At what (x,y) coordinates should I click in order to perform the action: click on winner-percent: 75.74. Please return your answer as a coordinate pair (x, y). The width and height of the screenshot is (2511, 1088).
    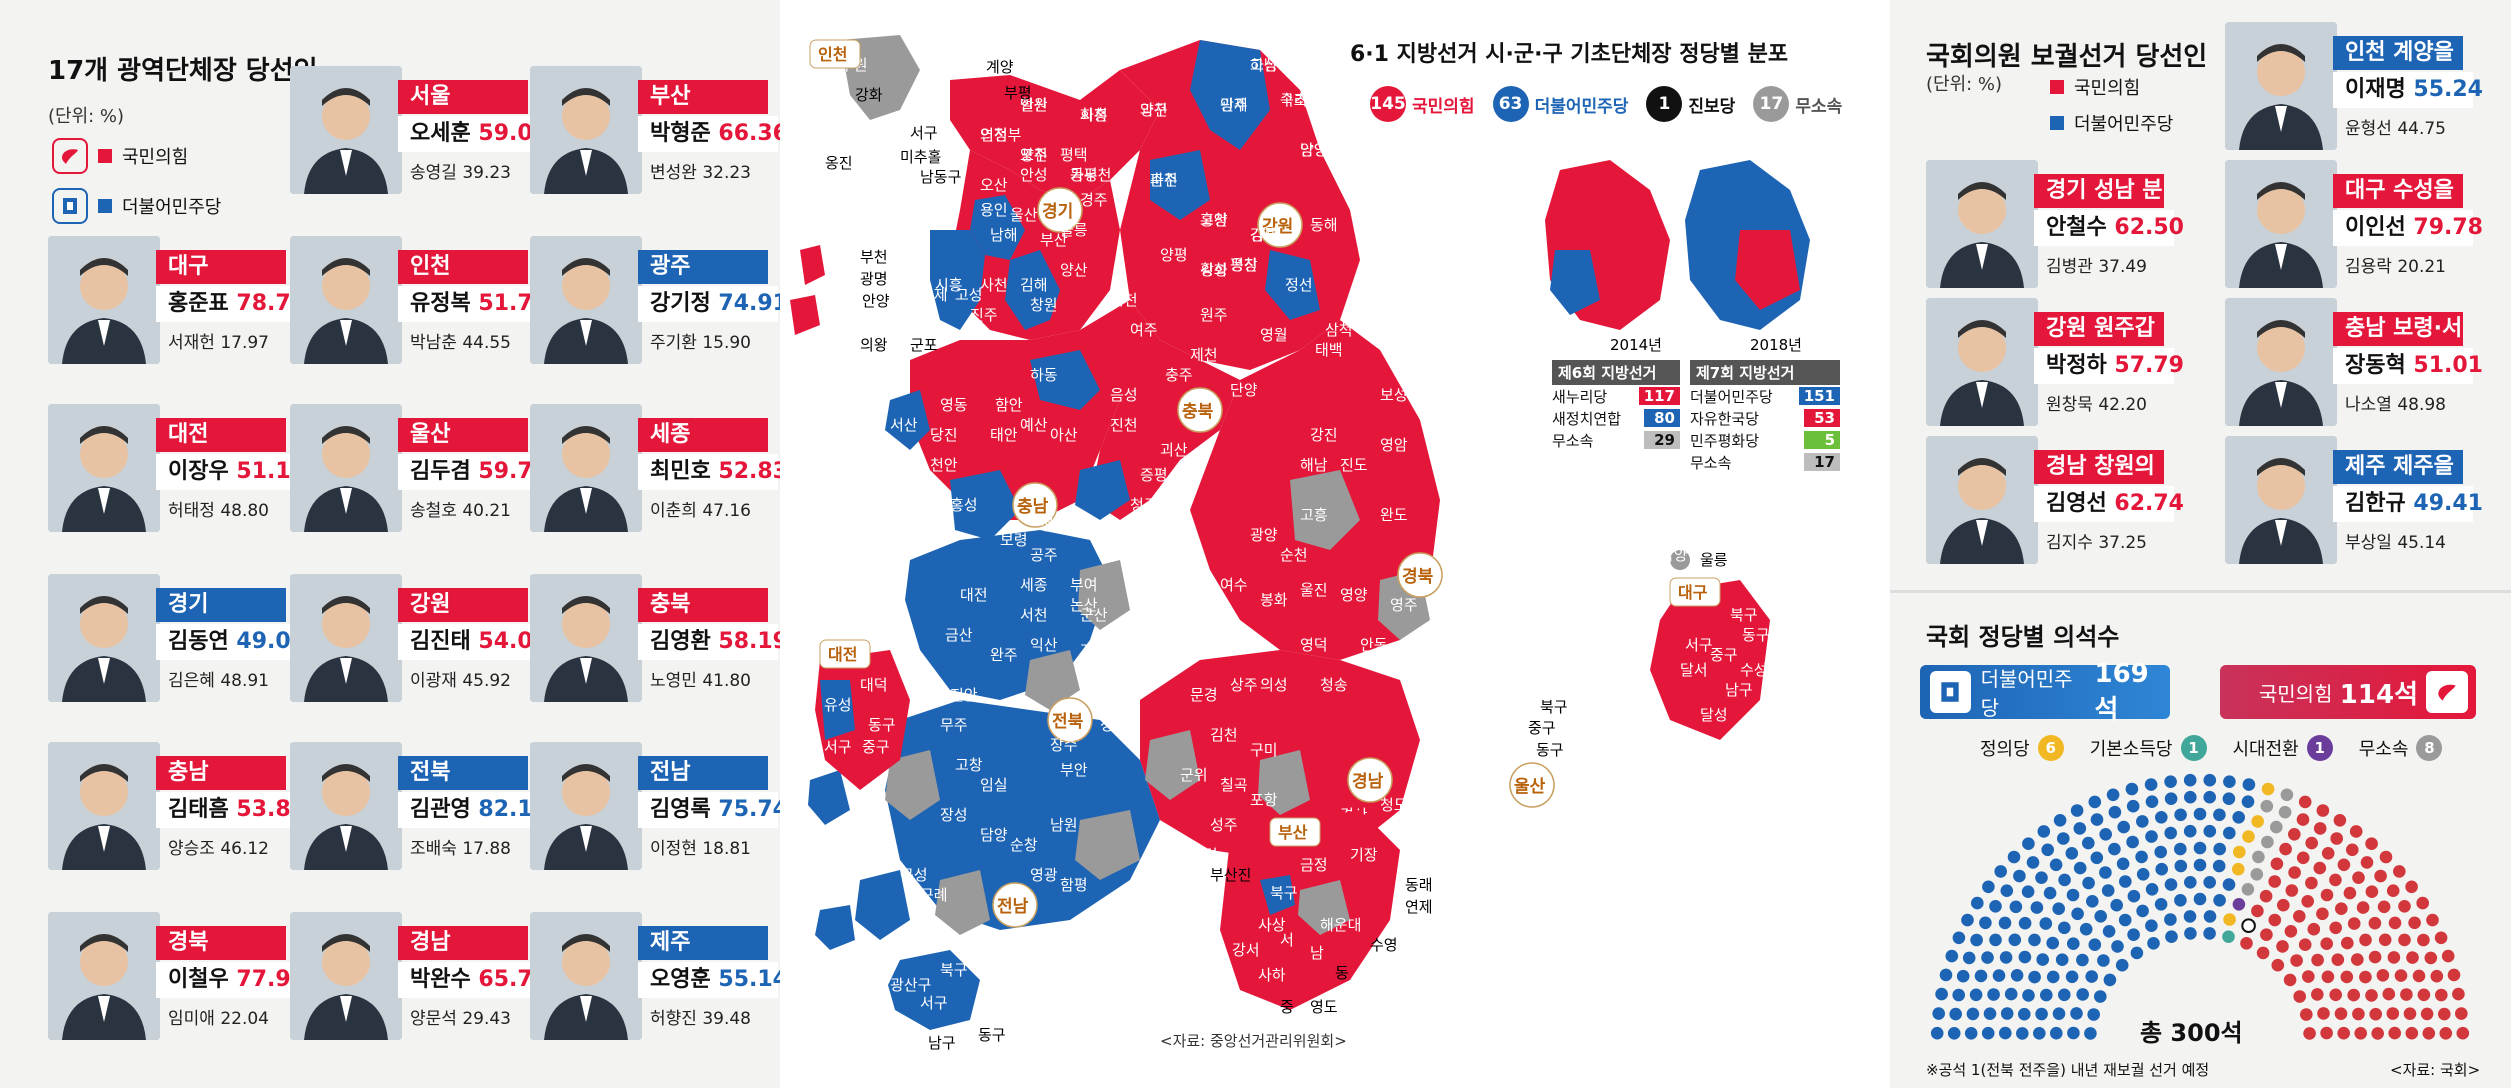
    Looking at the image, I should click on (753, 809).